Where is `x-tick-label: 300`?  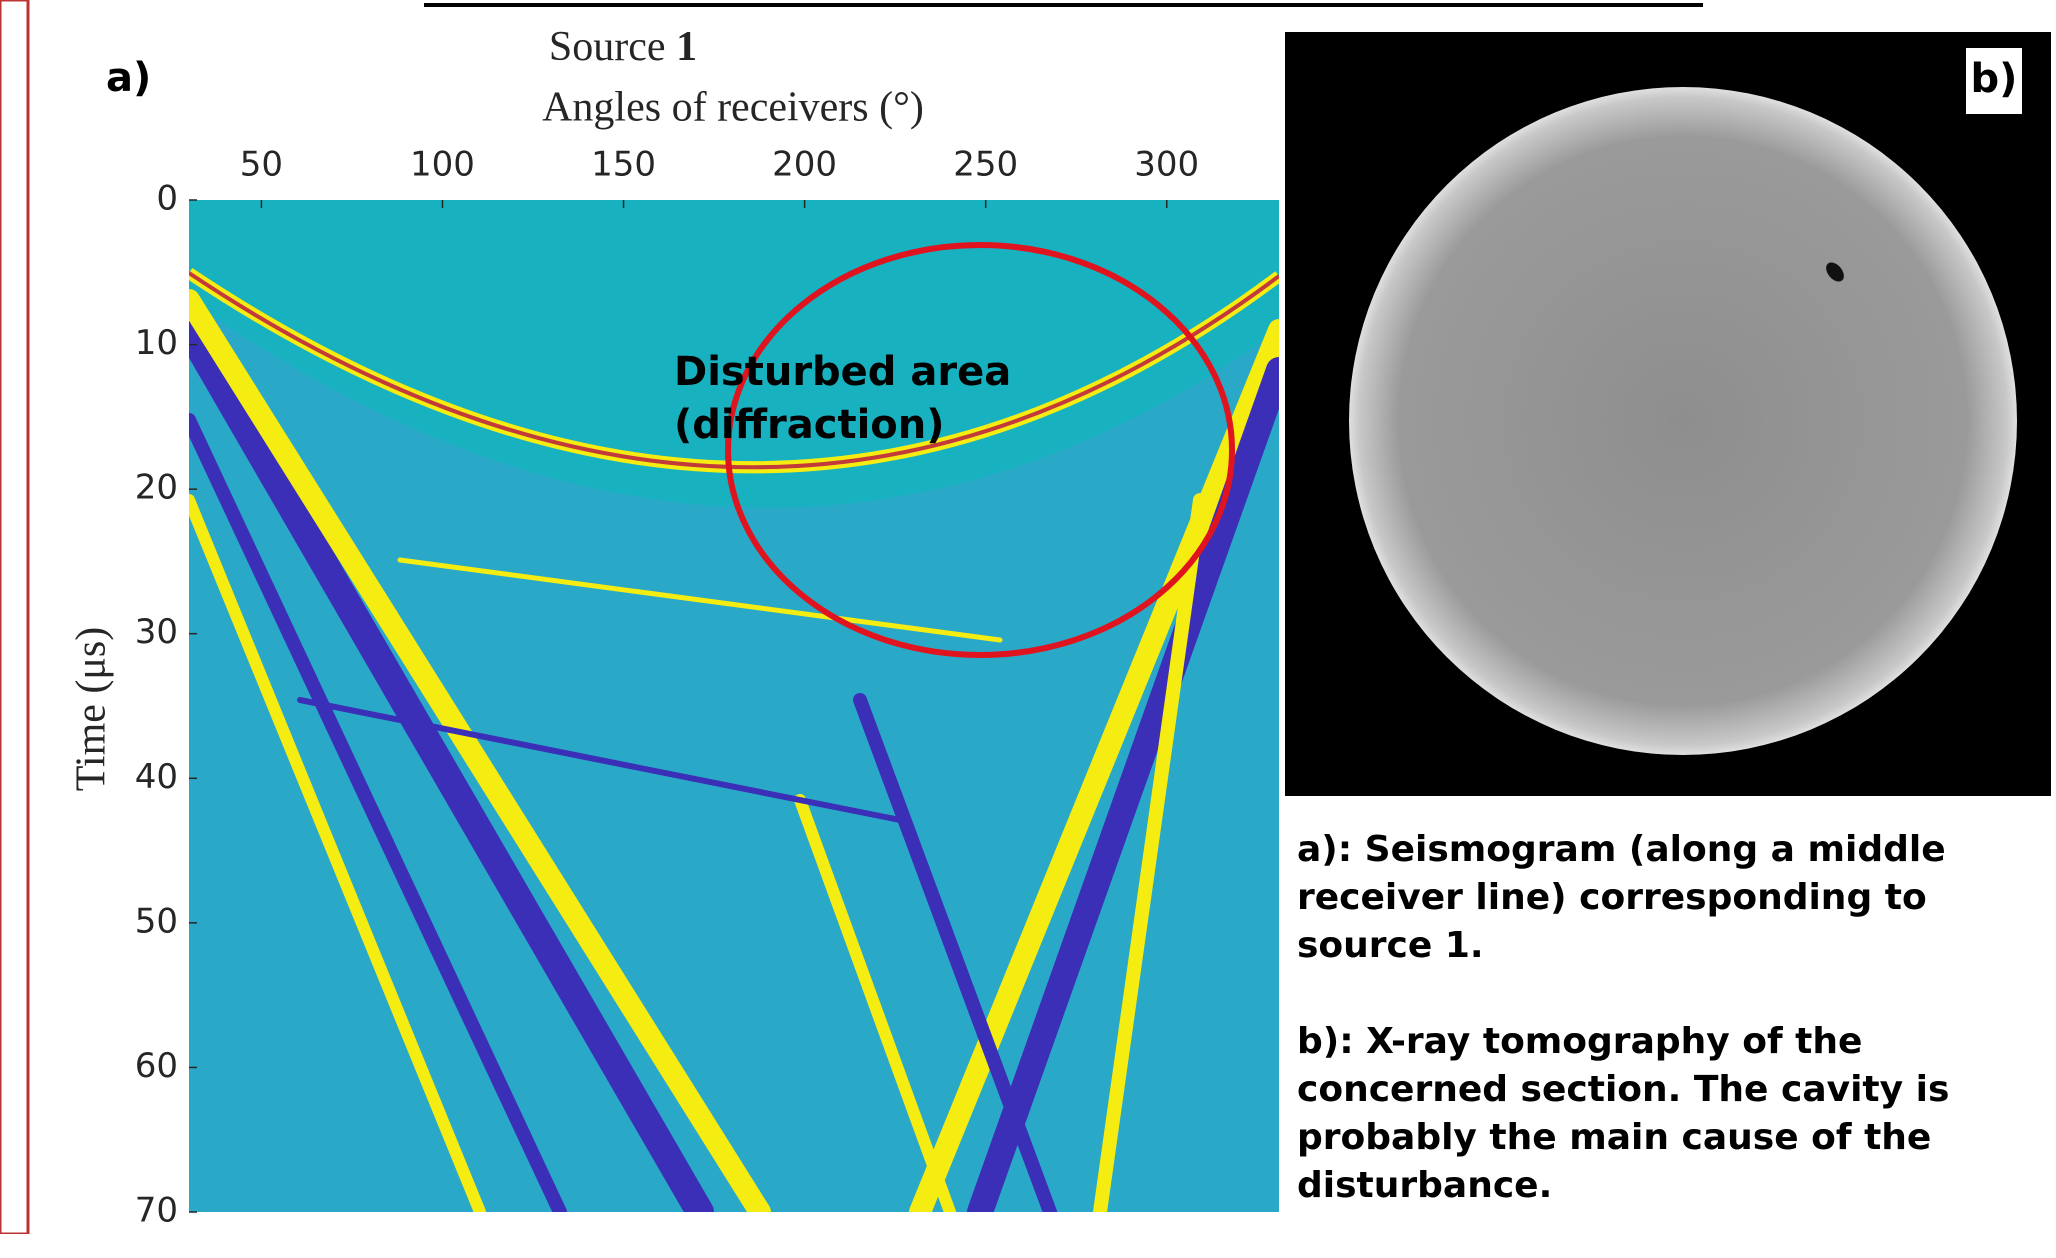 x-tick-label: 300 is located at coordinates (1166, 165).